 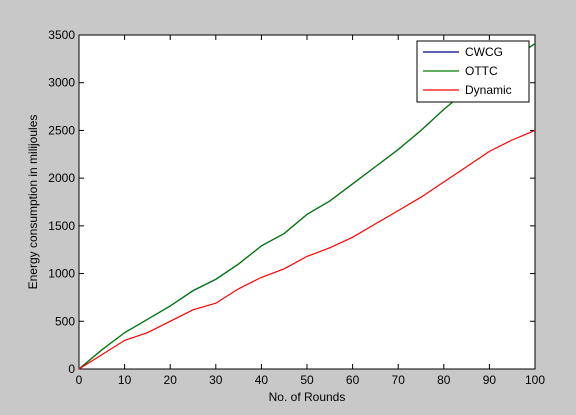 What do you see at coordinates (353, 380) in the screenshot?
I see `x-tick-label: 60` at bounding box center [353, 380].